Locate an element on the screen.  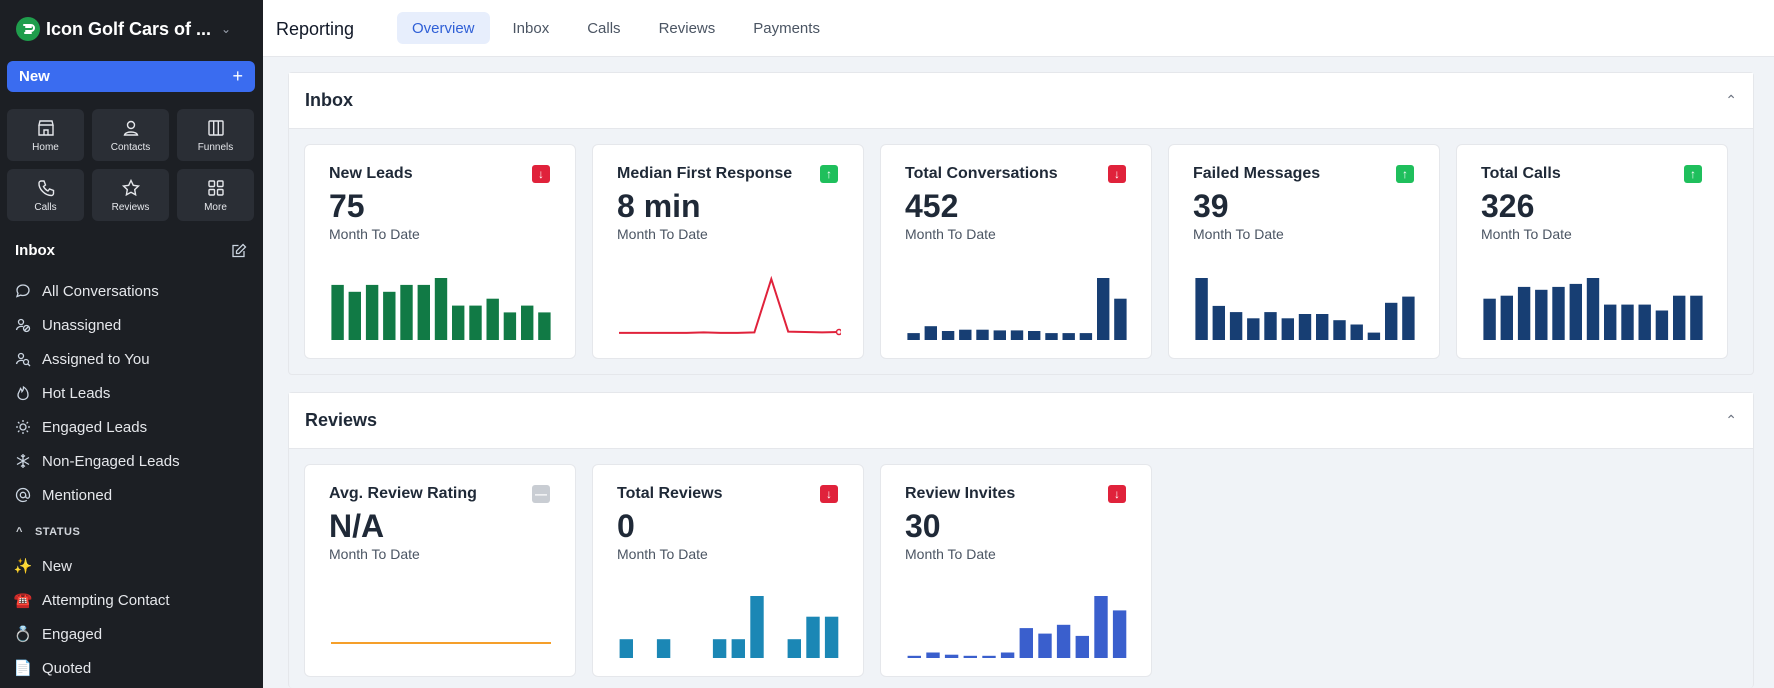
card-title: Total Reviews is located at coordinates (670, 493).